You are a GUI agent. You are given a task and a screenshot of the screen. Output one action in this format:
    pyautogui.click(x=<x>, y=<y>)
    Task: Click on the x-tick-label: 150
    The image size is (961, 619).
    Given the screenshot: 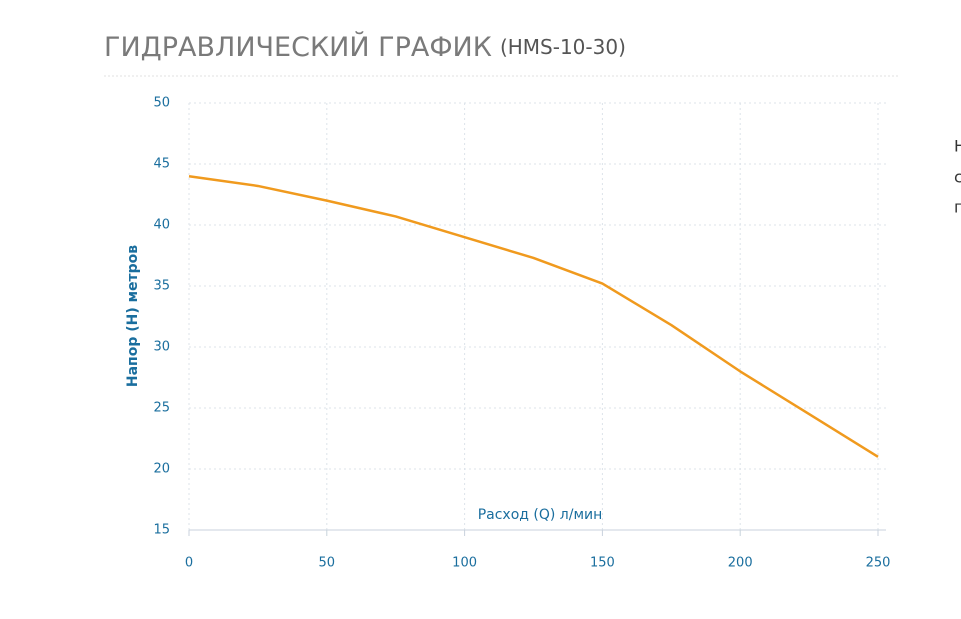 What is the action you would take?
    pyautogui.click(x=602, y=563)
    